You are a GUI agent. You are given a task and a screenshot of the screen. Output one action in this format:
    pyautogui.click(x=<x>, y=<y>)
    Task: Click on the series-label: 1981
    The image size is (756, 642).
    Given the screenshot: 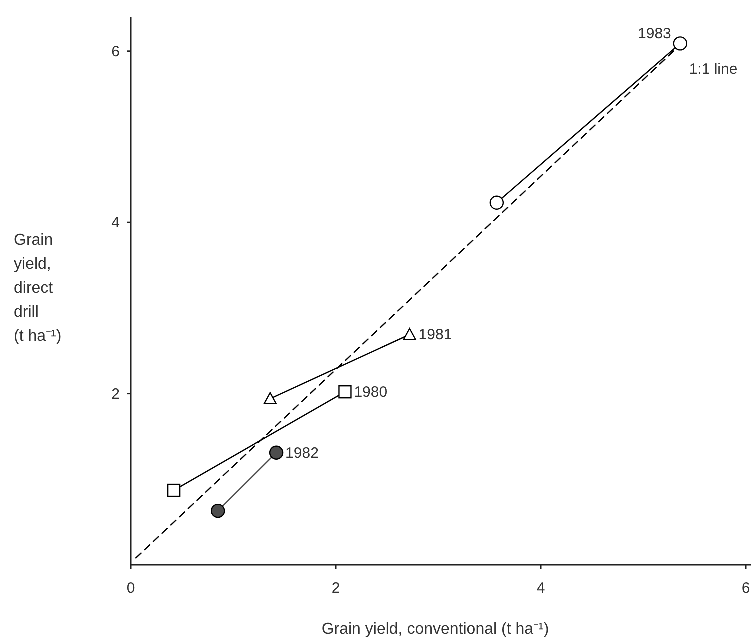 What is the action you would take?
    pyautogui.click(x=435, y=335)
    